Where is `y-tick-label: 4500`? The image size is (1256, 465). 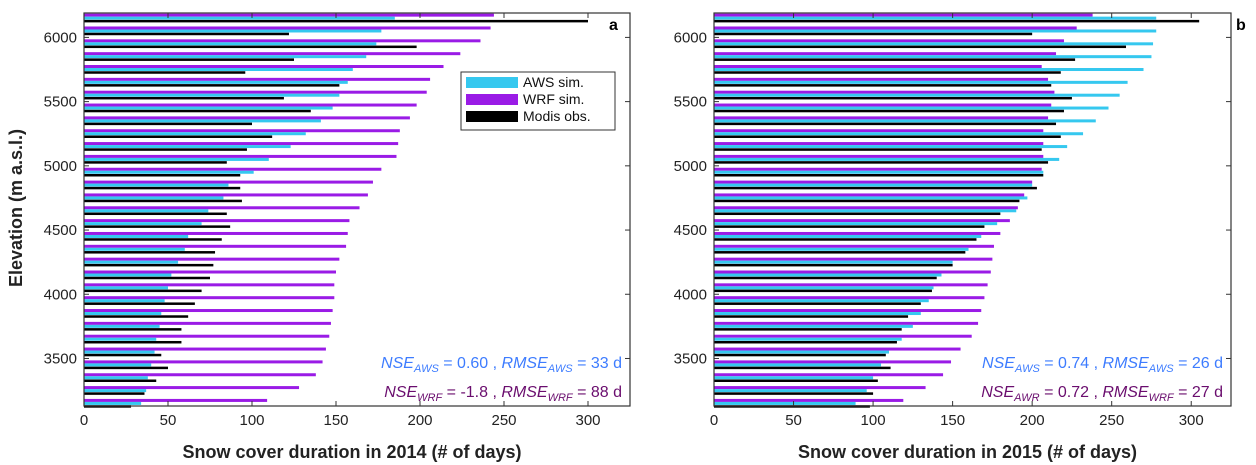 y-tick-label: 4500 is located at coordinates (690, 230).